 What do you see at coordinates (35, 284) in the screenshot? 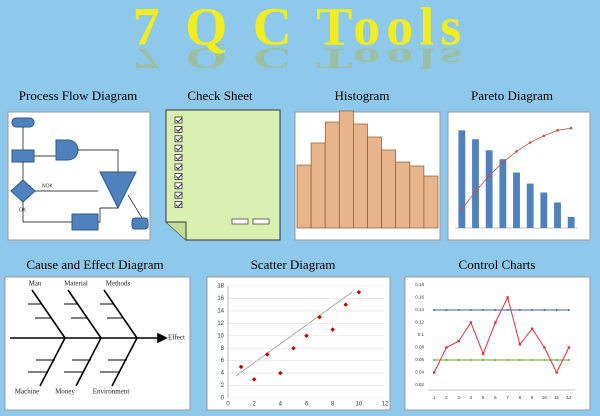
I see `cause-label: Man` at bounding box center [35, 284].